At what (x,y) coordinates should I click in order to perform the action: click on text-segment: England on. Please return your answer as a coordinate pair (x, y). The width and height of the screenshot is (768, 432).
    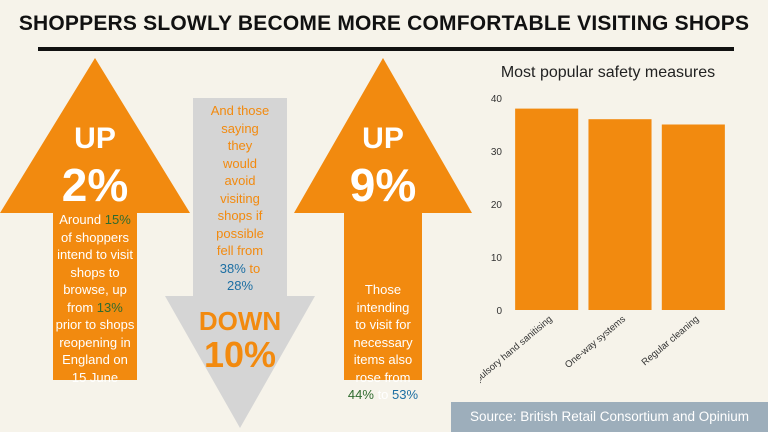
    Looking at the image, I should click on (95, 359).